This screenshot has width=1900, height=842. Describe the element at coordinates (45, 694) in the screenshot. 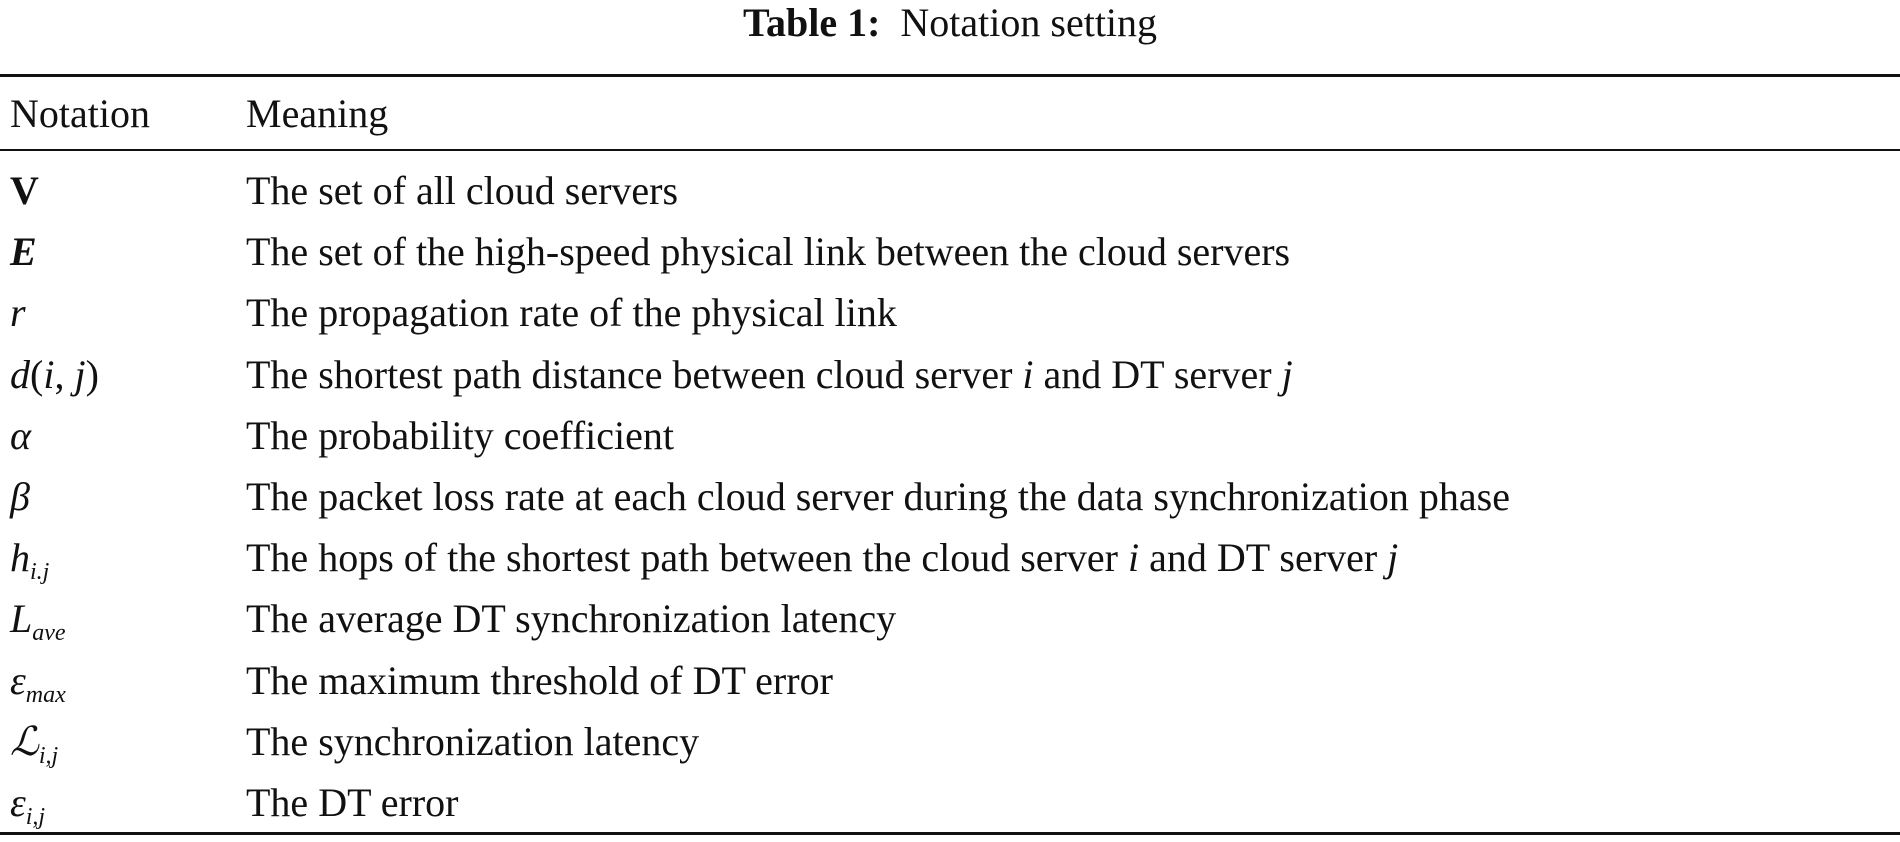

I see `text-segment: max` at that location.